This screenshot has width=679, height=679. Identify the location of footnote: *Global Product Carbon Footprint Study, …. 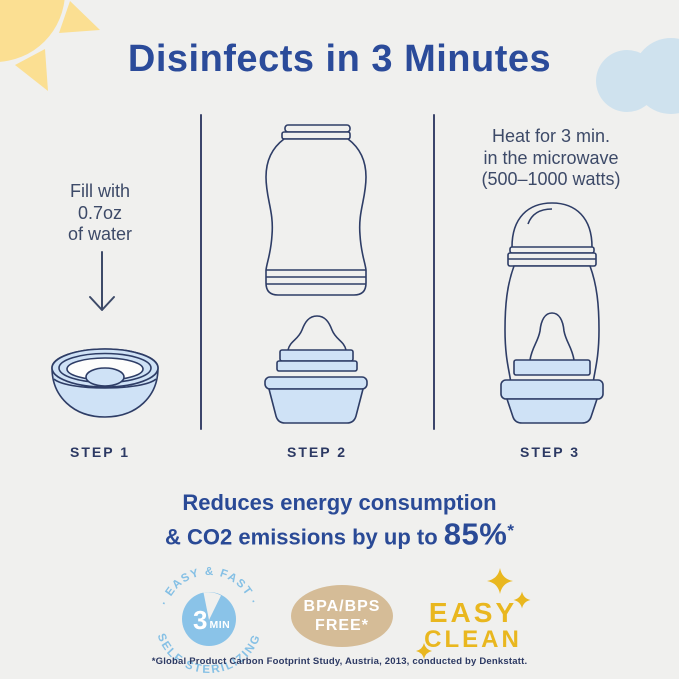
(339, 661).